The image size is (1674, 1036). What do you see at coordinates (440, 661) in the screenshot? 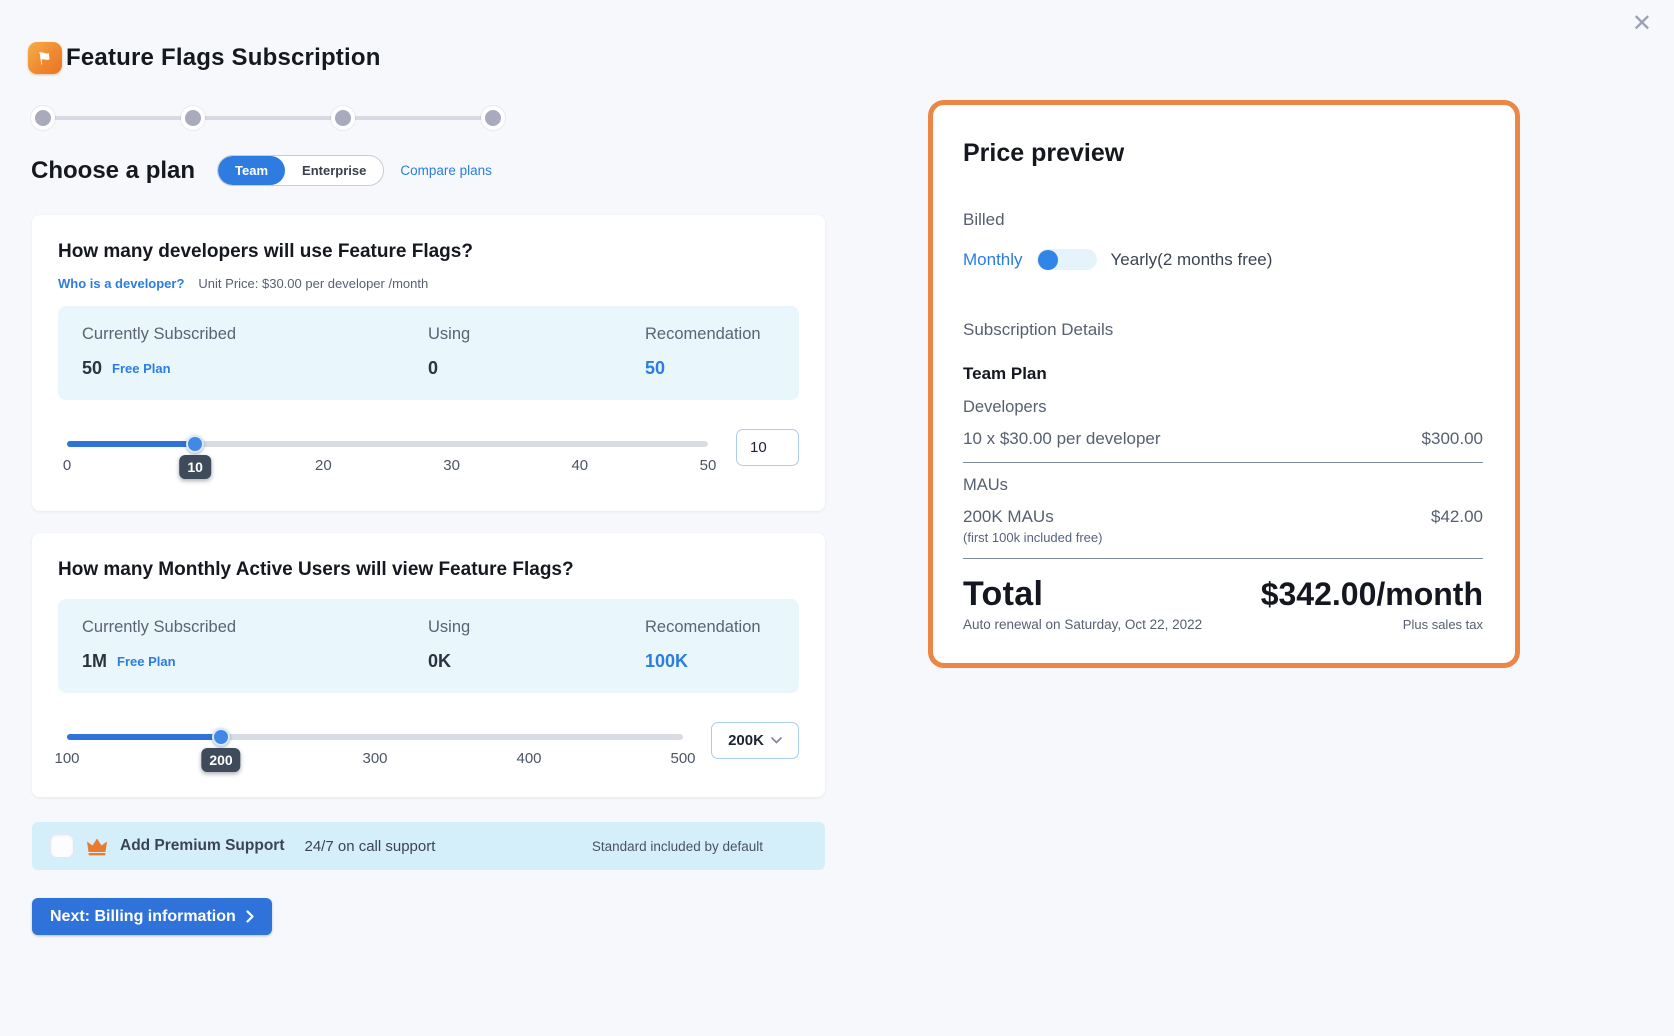
I see `using-value: 0K` at bounding box center [440, 661].